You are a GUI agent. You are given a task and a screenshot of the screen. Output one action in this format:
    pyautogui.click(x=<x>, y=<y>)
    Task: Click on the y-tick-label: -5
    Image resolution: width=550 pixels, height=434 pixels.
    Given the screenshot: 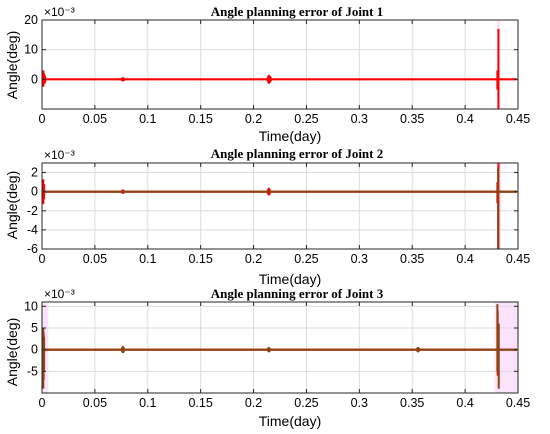 What is the action you would take?
    pyautogui.click(x=32, y=371)
    